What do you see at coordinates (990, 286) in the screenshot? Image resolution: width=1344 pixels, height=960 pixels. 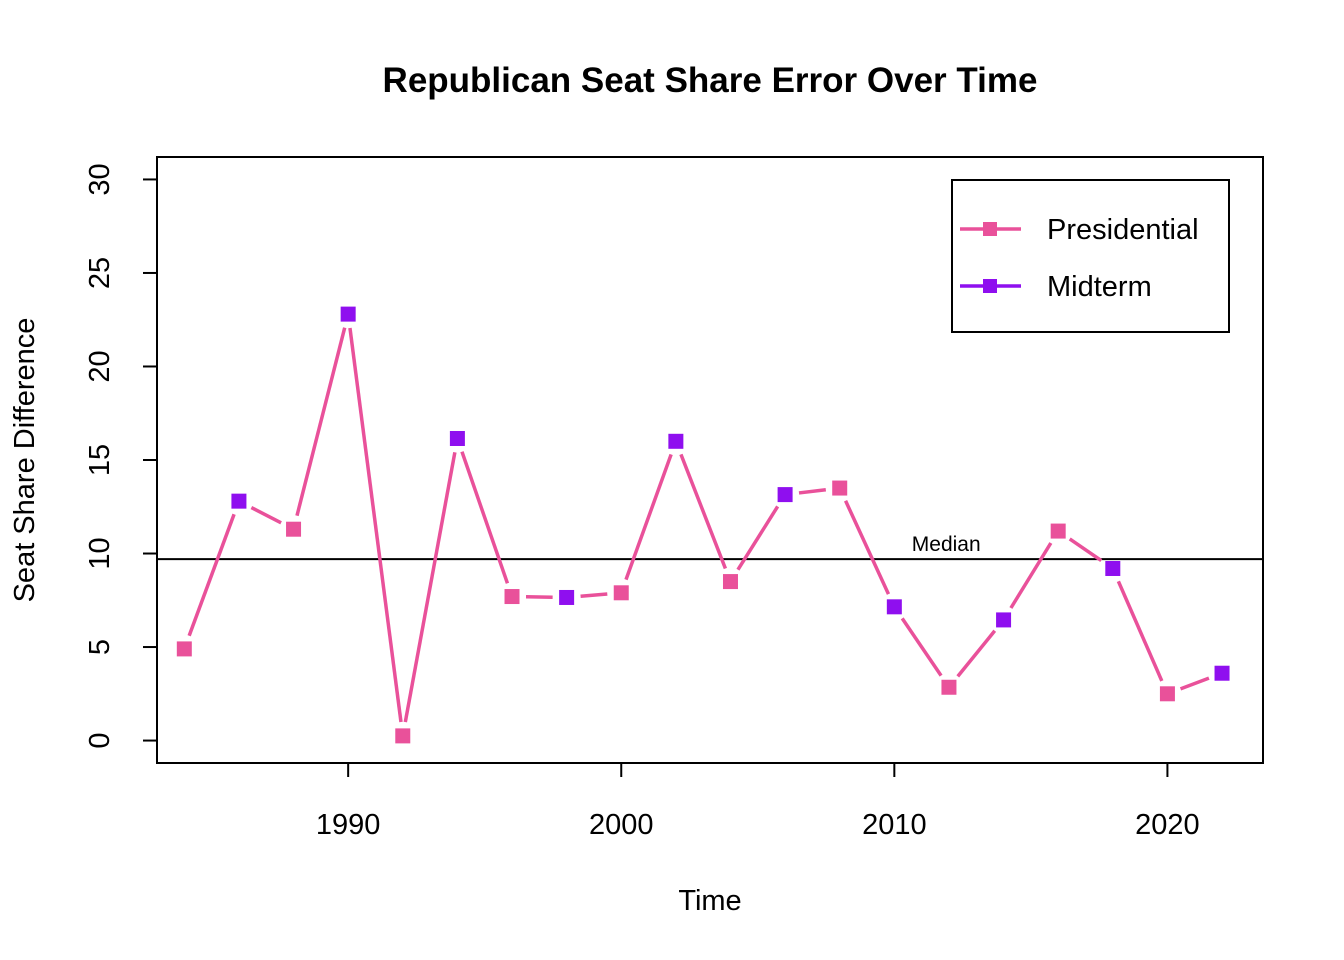 I see `legend-marker-midterm` at bounding box center [990, 286].